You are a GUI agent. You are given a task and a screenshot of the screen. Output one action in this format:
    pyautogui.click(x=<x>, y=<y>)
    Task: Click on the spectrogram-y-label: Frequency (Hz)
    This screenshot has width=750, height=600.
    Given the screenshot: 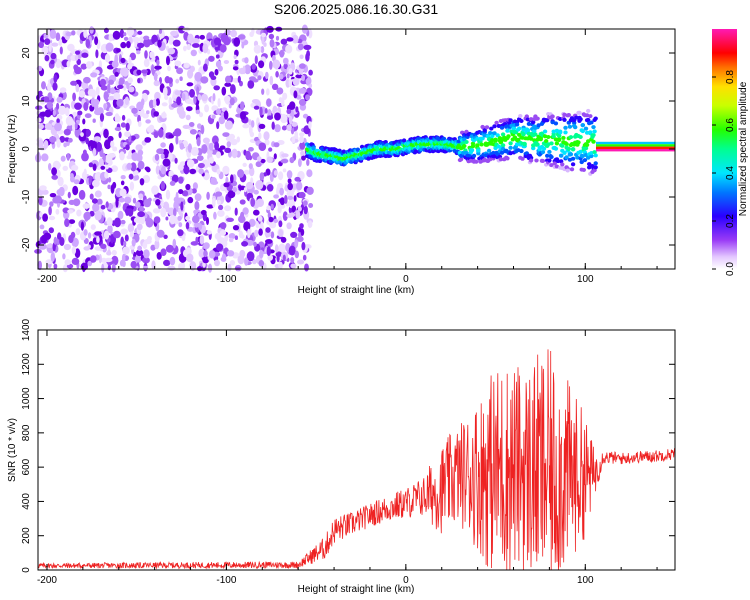 What is the action you would take?
    pyautogui.click(x=12, y=149)
    